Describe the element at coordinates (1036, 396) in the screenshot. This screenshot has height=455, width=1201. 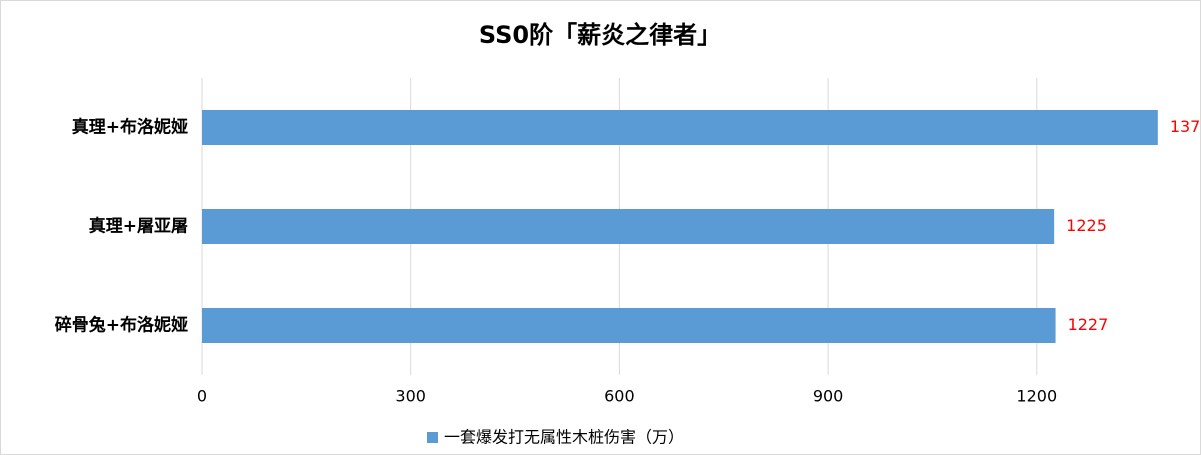
I see `x-tick-label: 1200` at that location.